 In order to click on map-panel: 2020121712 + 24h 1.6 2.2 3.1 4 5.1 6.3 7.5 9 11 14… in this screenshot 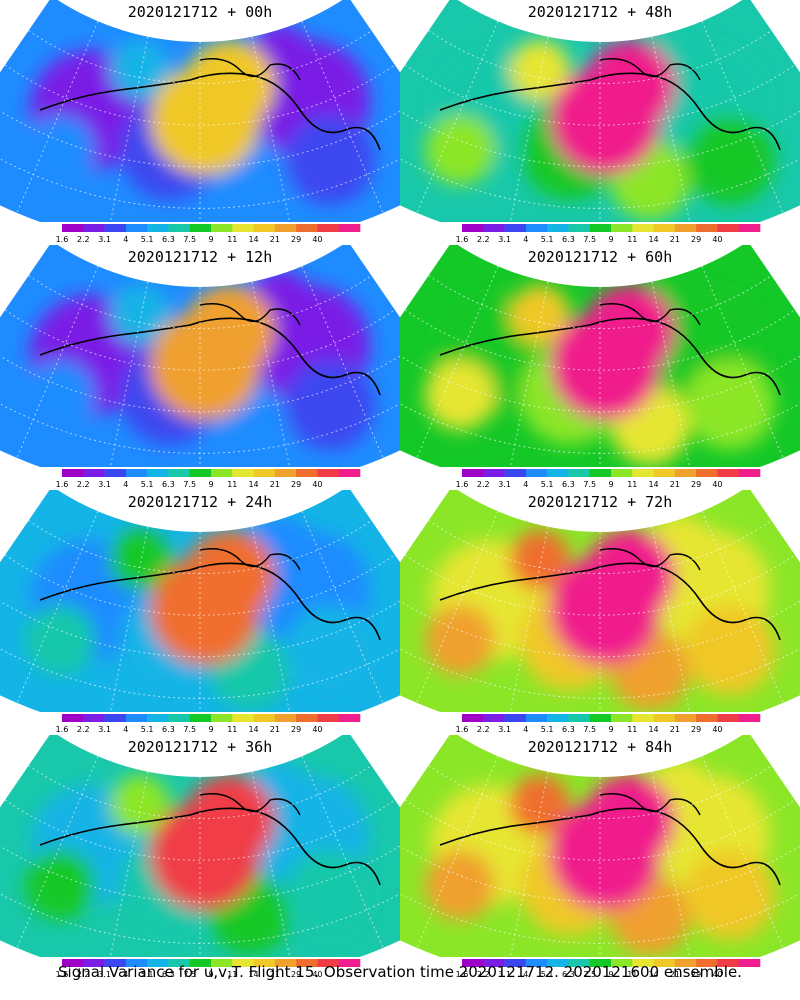, I will do `click(200, 612)`.